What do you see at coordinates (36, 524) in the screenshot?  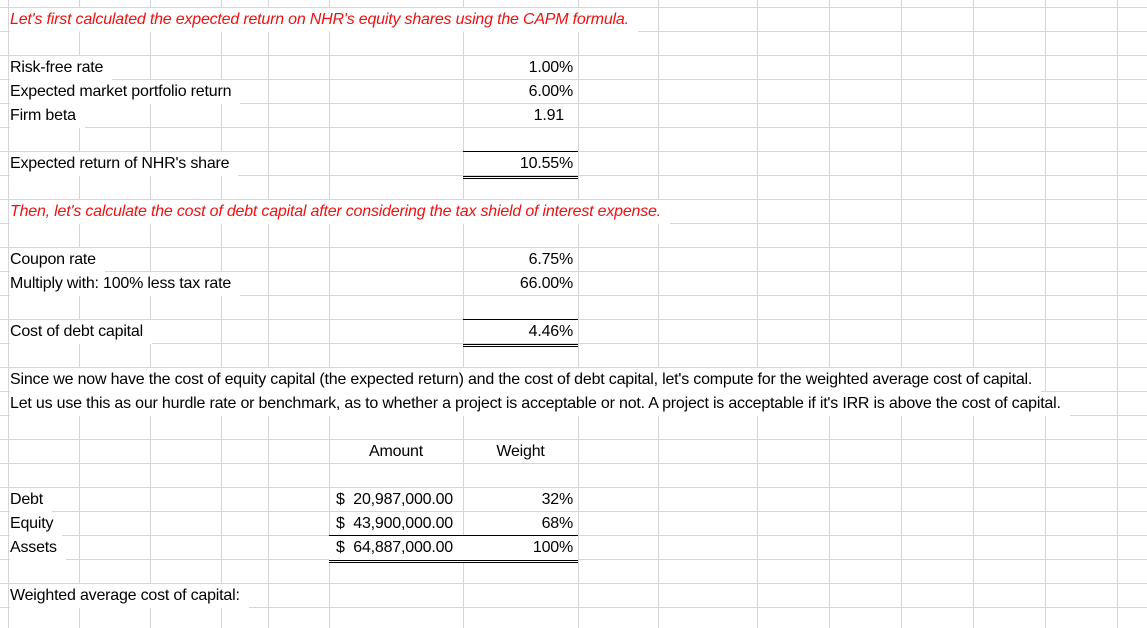 I see `cell-equity-label: Equity` at bounding box center [36, 524].